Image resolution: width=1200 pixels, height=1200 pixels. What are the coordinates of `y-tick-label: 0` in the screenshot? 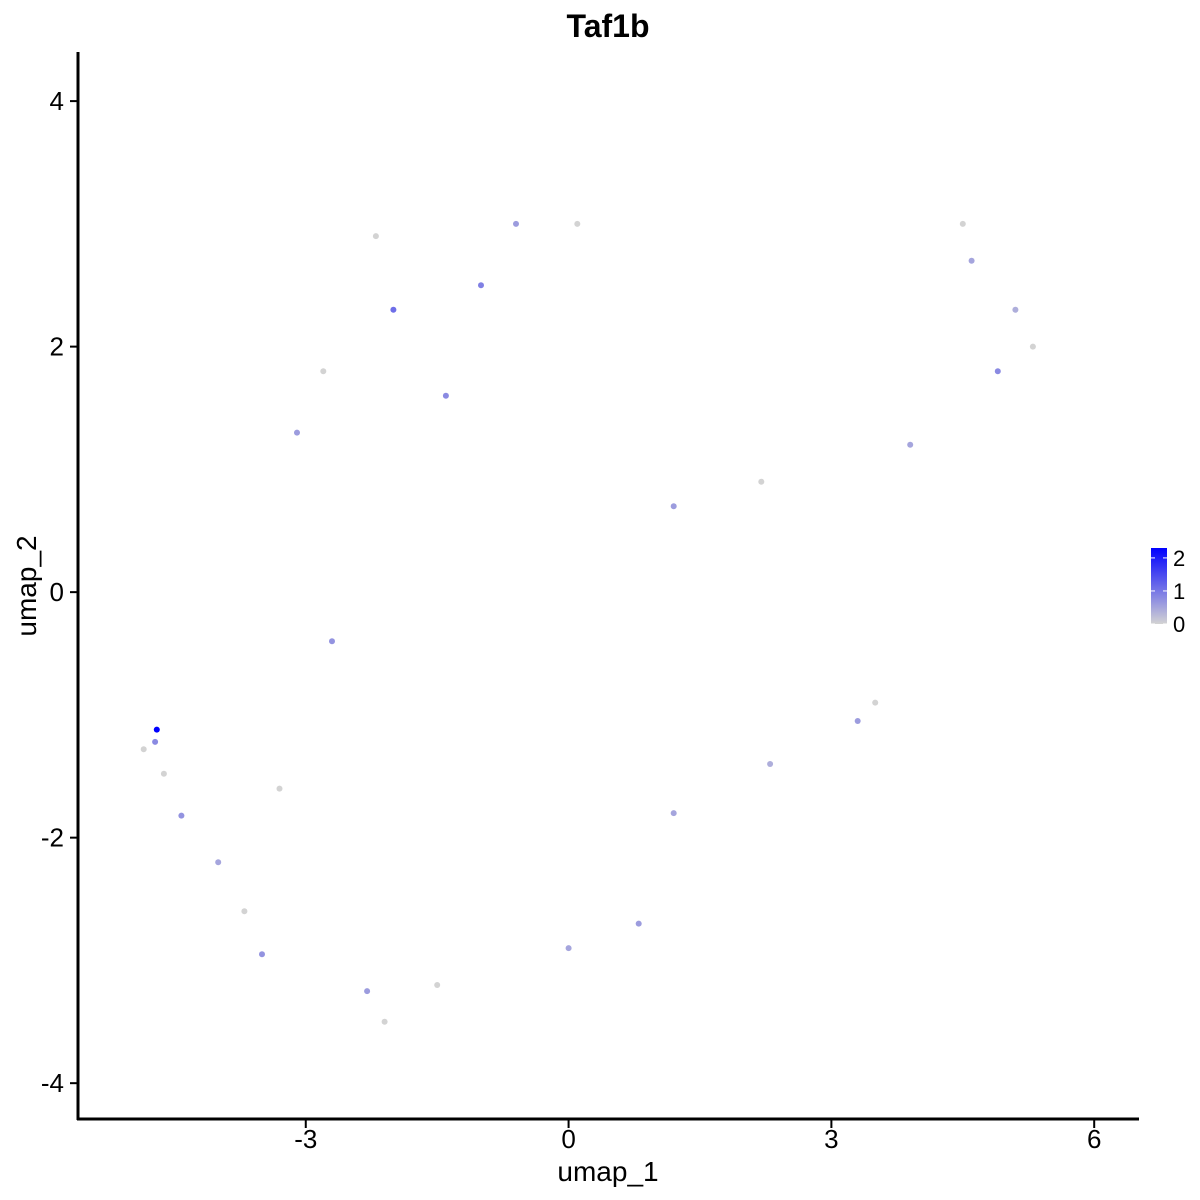 It's located at (57, 592).